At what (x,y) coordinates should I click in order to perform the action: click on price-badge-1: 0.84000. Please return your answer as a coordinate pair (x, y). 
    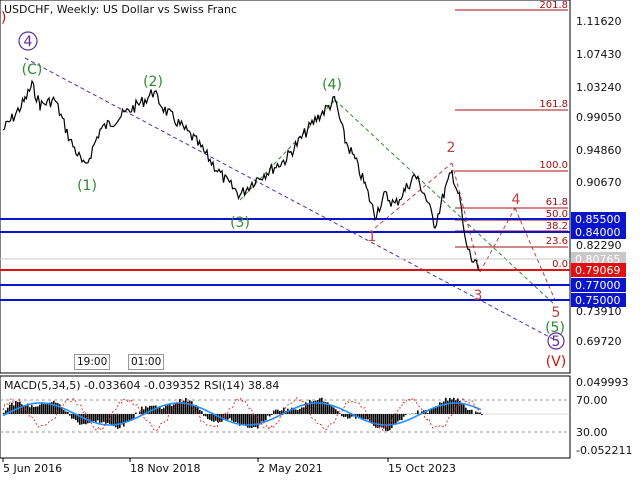
    Looking at the image, I should click on (598, 232).